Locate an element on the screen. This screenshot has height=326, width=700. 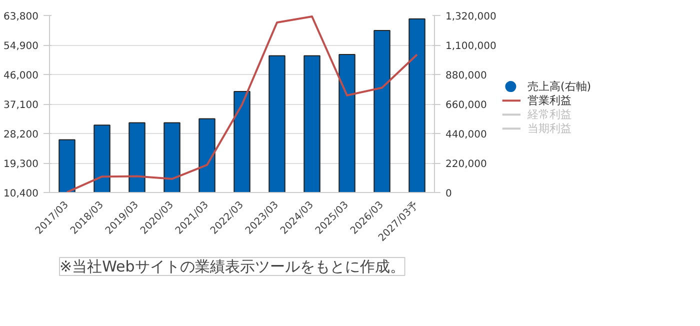
y-tick-label: 19,300 is located at coordinates (21, 164).